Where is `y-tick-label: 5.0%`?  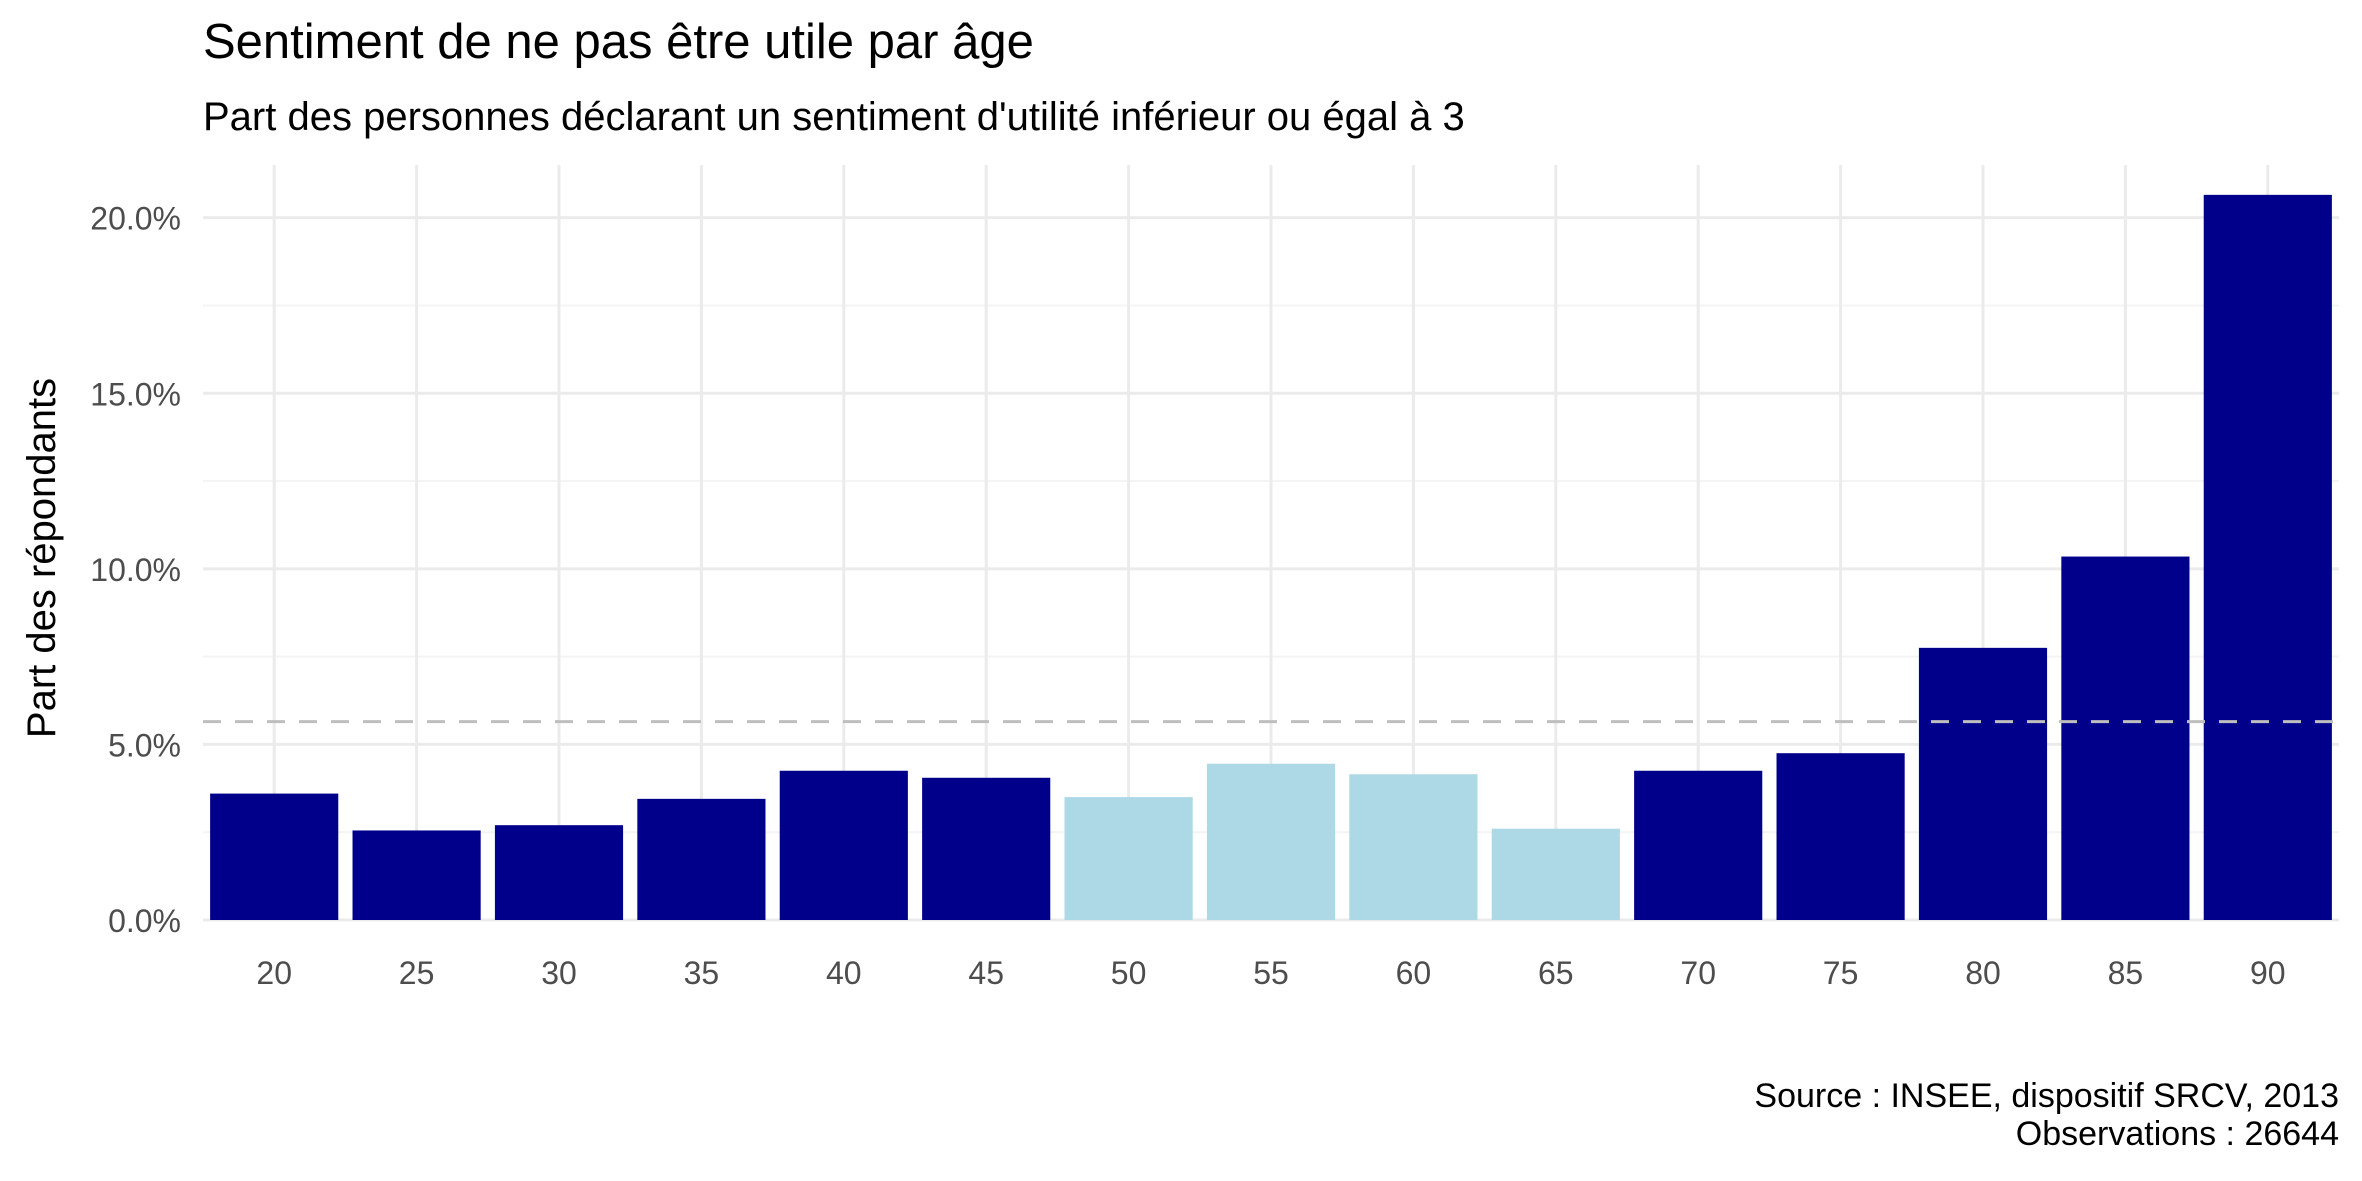
y-tick-label: 5.0% is located at coordinates (144, 745).